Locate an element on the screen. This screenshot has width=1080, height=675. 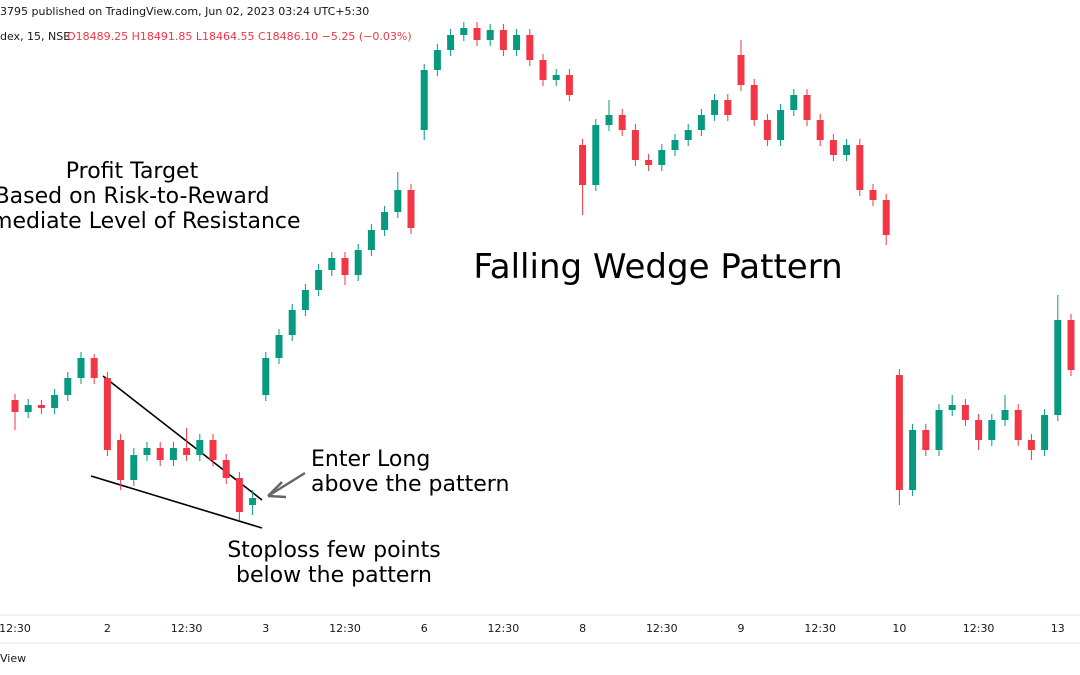
x-tick-label: 13 is located at coordinates (1058, 628).